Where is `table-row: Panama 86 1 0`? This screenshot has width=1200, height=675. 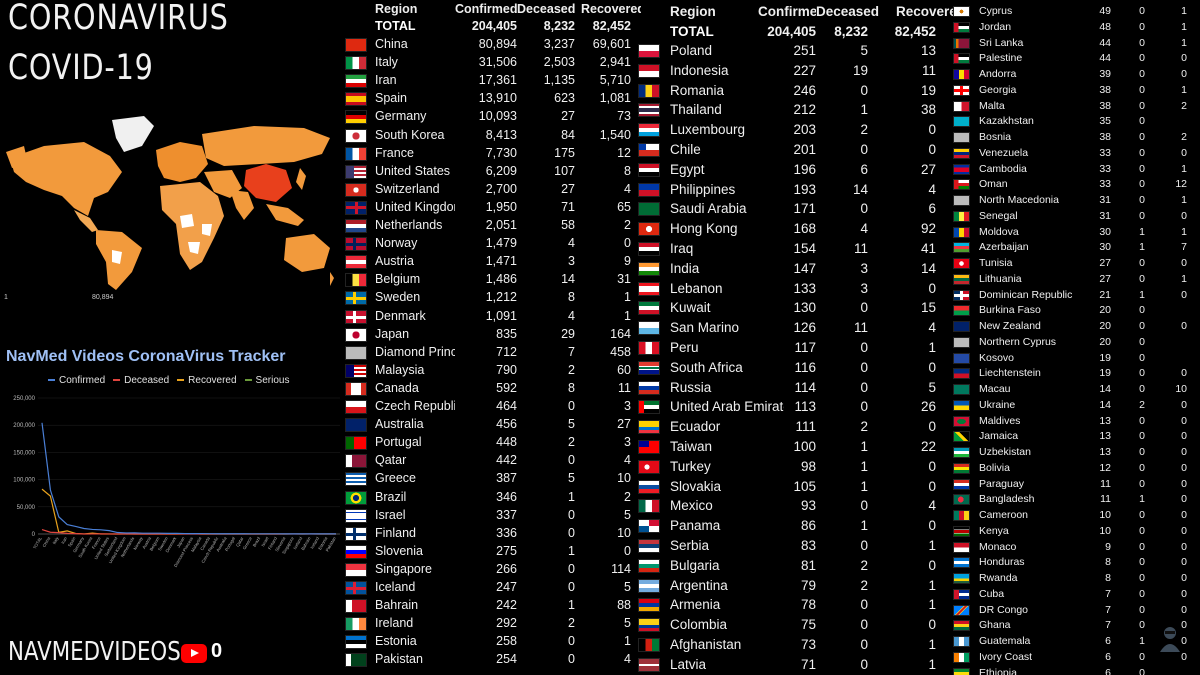
table-row: Panama 86 1 0 is located at coordinates (794, 526).